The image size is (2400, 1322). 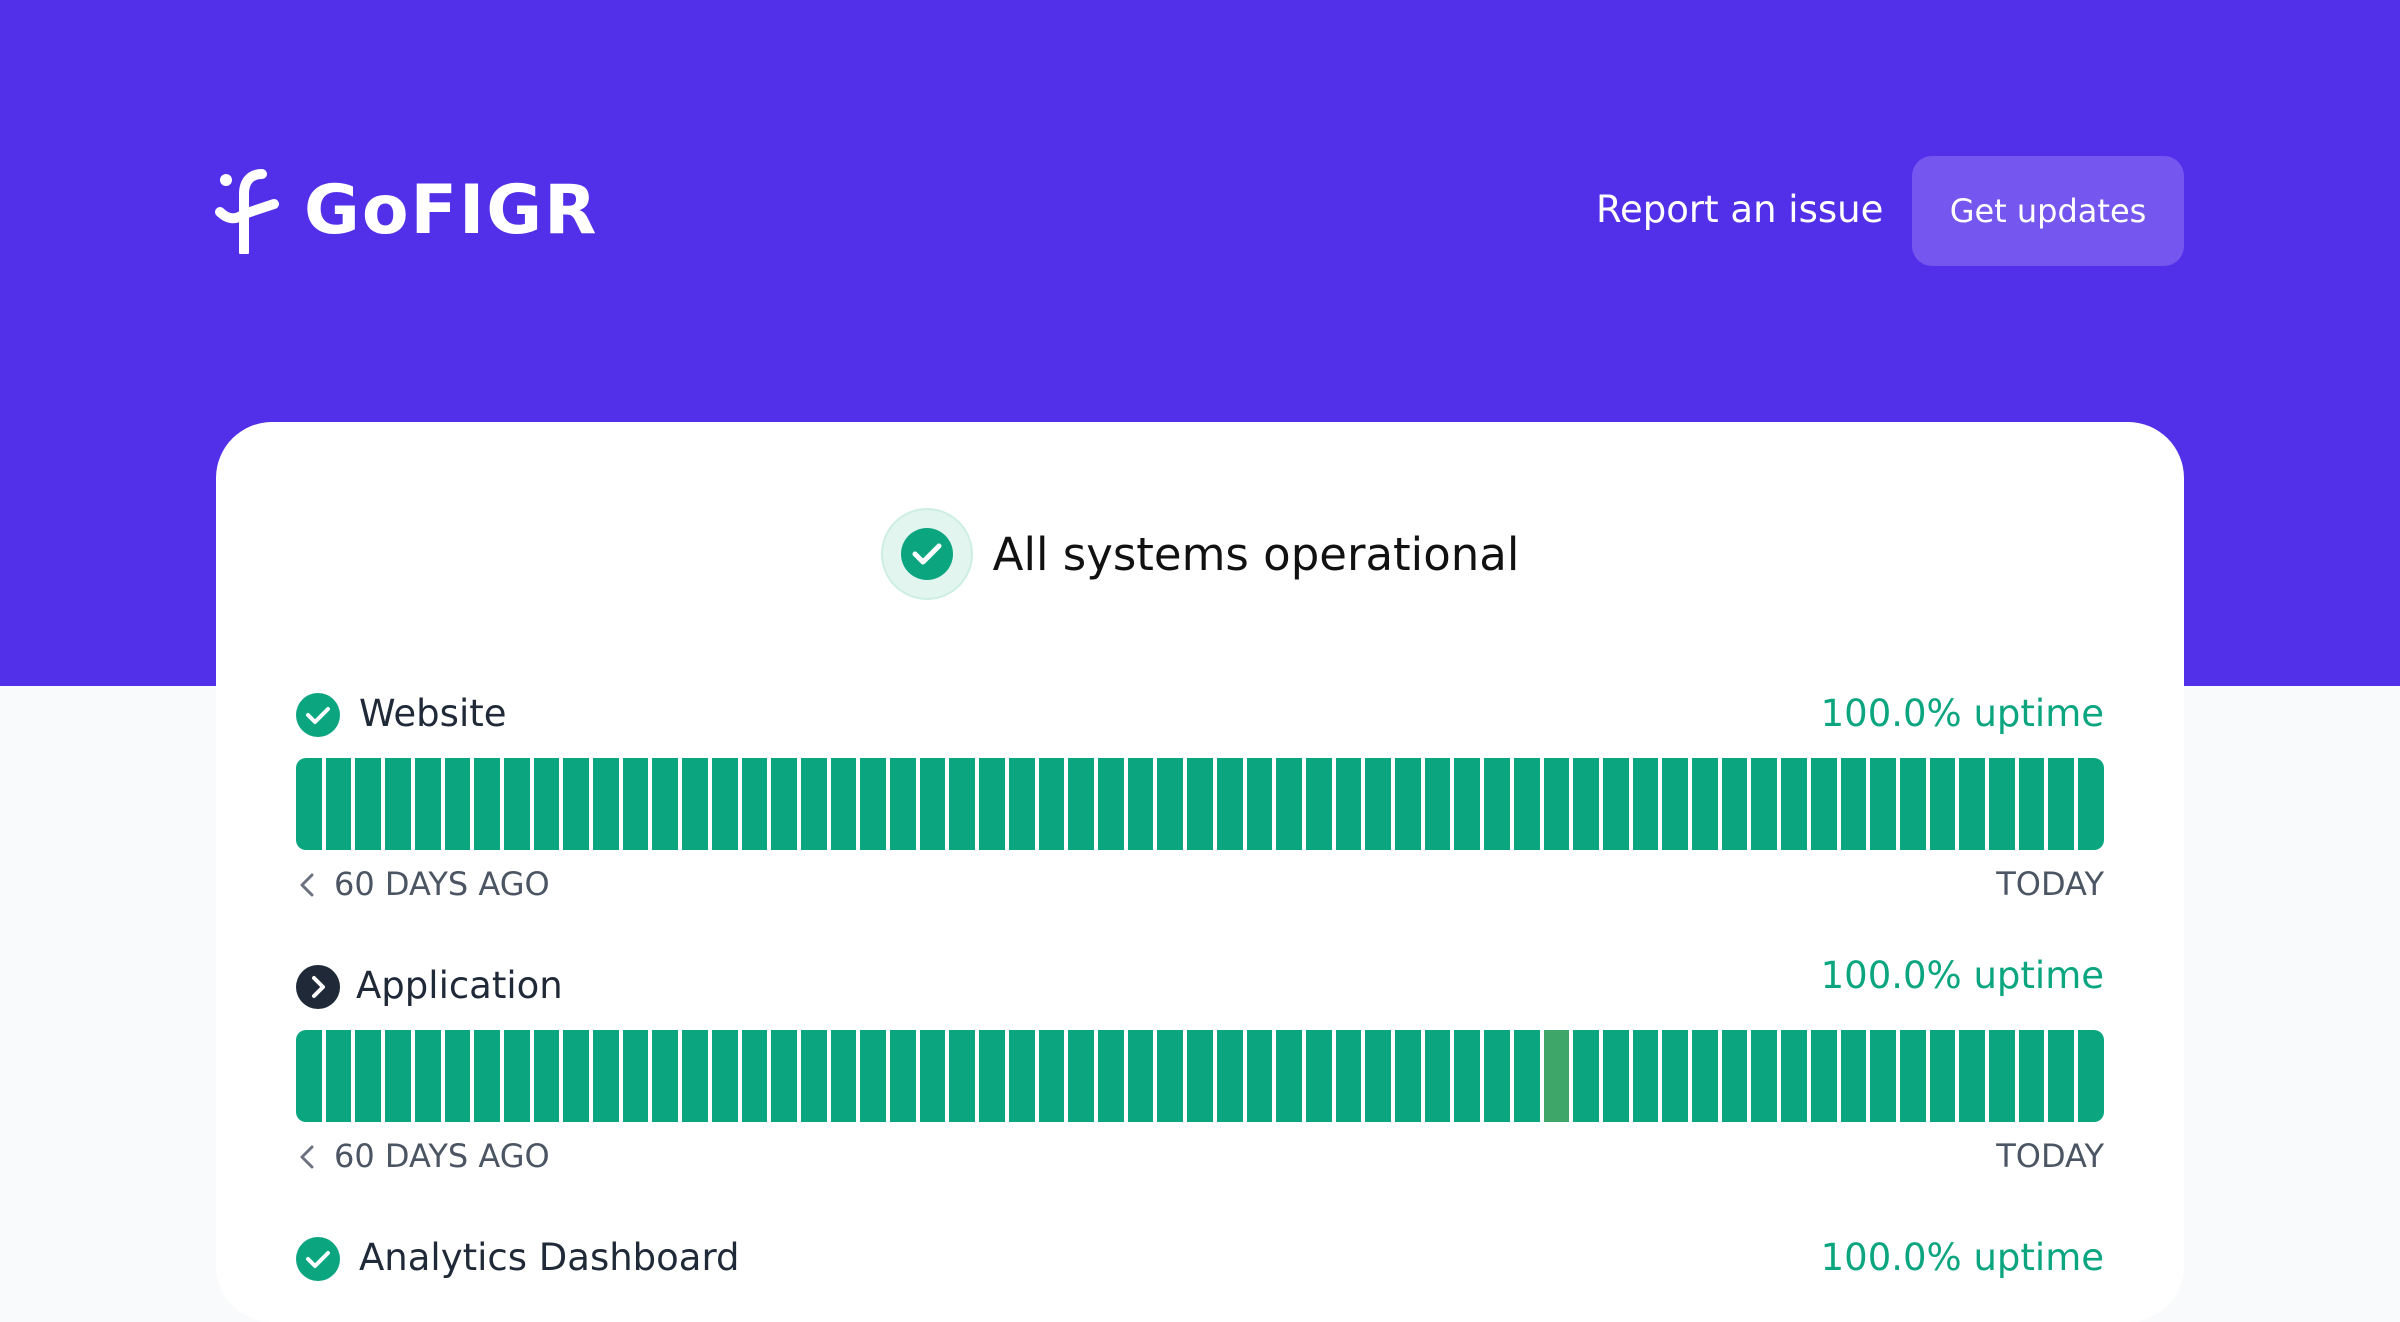 I want to click on gofigr-logo: GoFIGR, so click(x=406, y=211).